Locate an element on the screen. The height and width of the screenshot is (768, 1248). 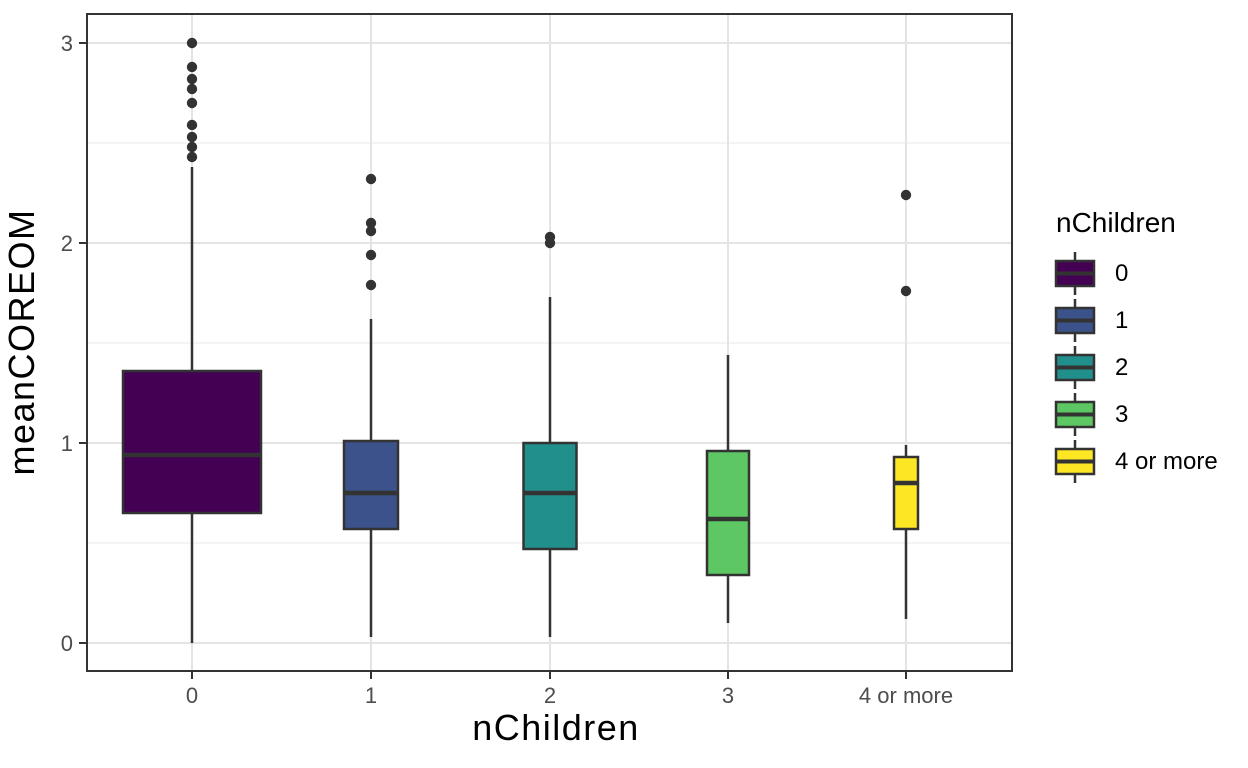
x-tick-label: 3 is located at coordinates (728, 695).